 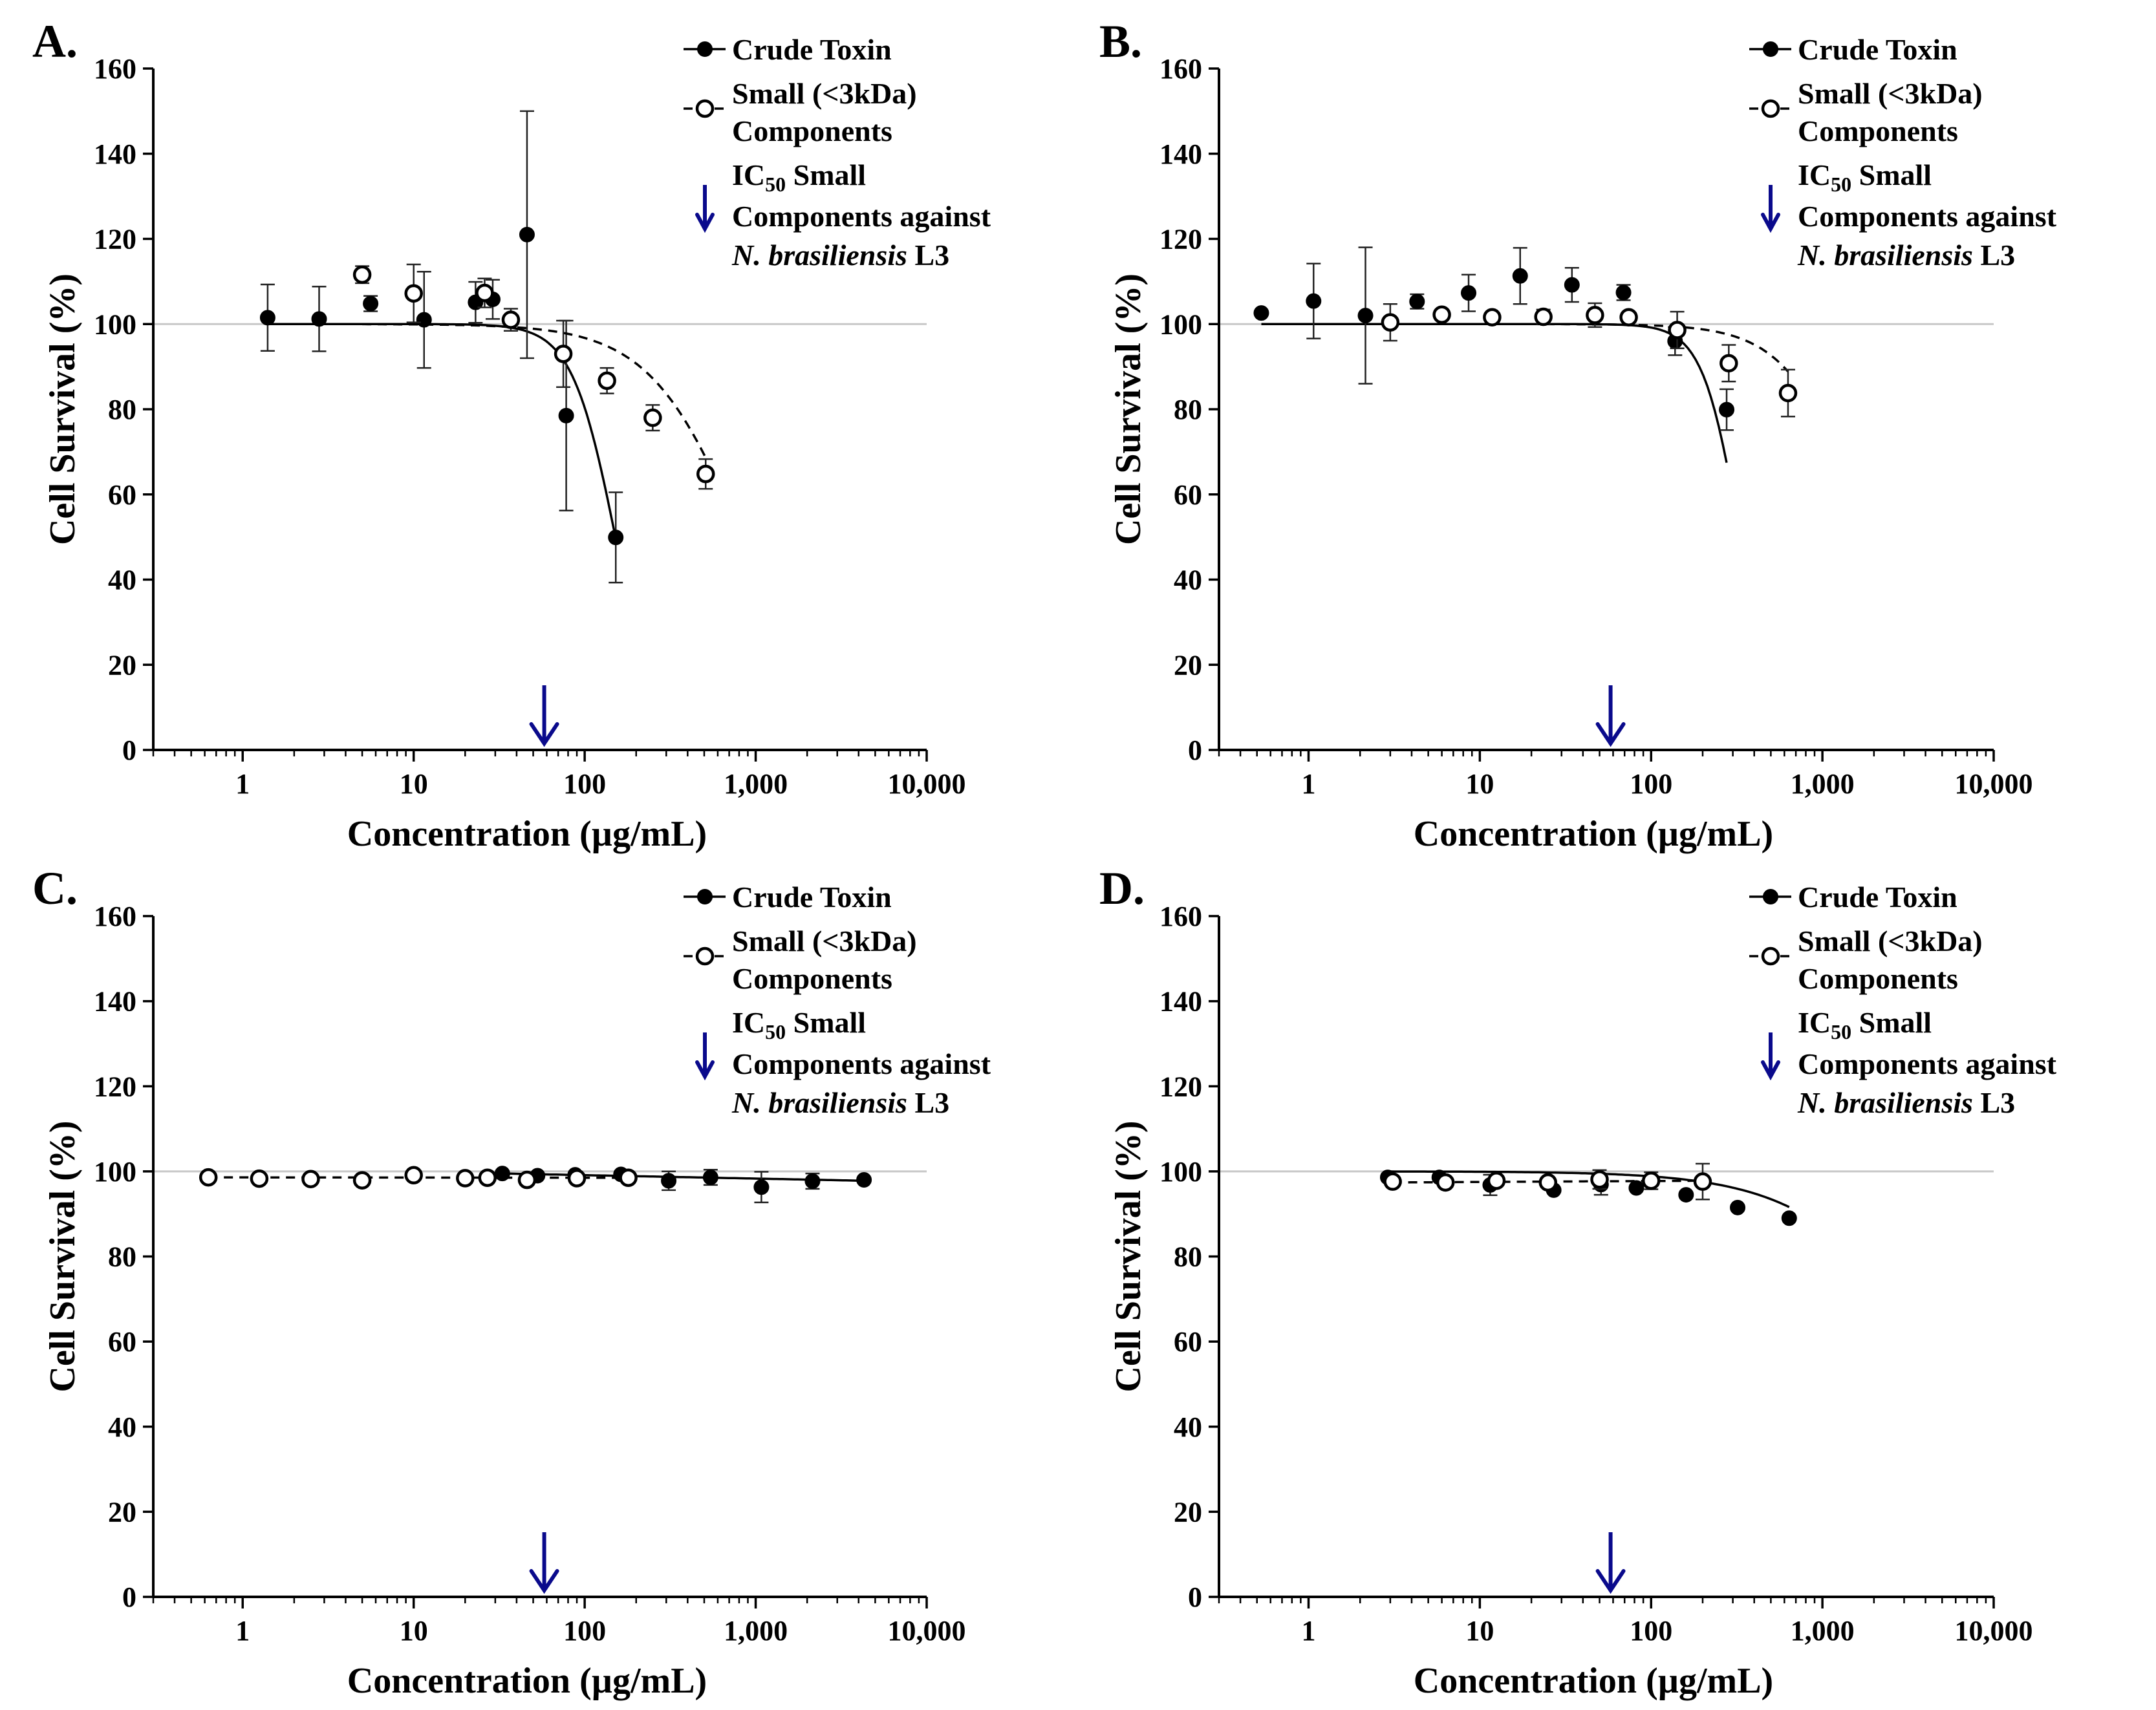 I want to click on fit-curve-crude, so click(x=683, y=1177).